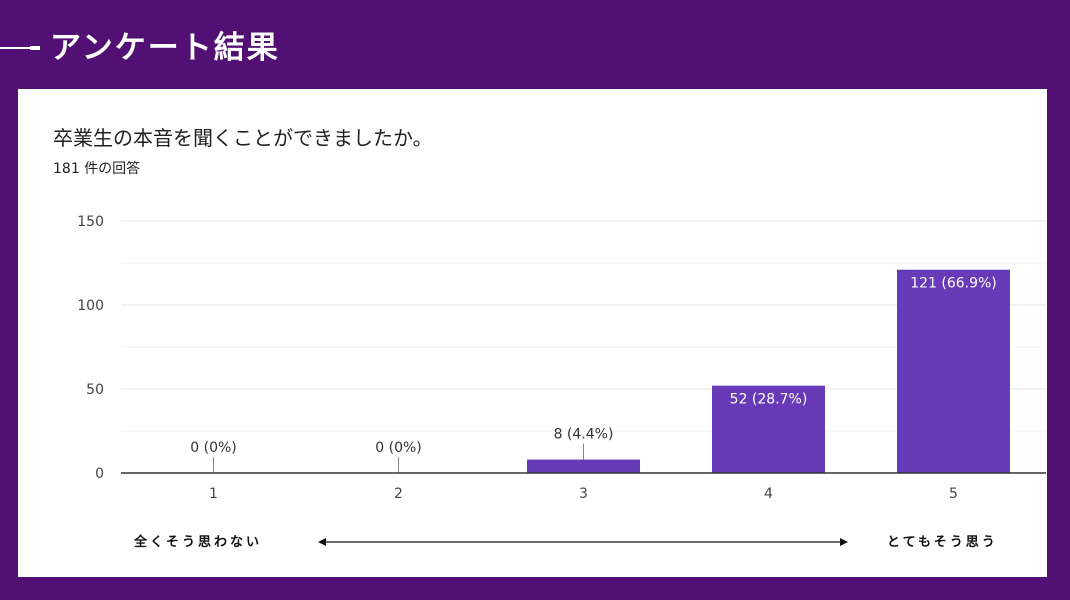 The height and width of the screenshot is (600, 1070). I want to click on scale-left-label: 全くそう思わない, so click(198, 542).